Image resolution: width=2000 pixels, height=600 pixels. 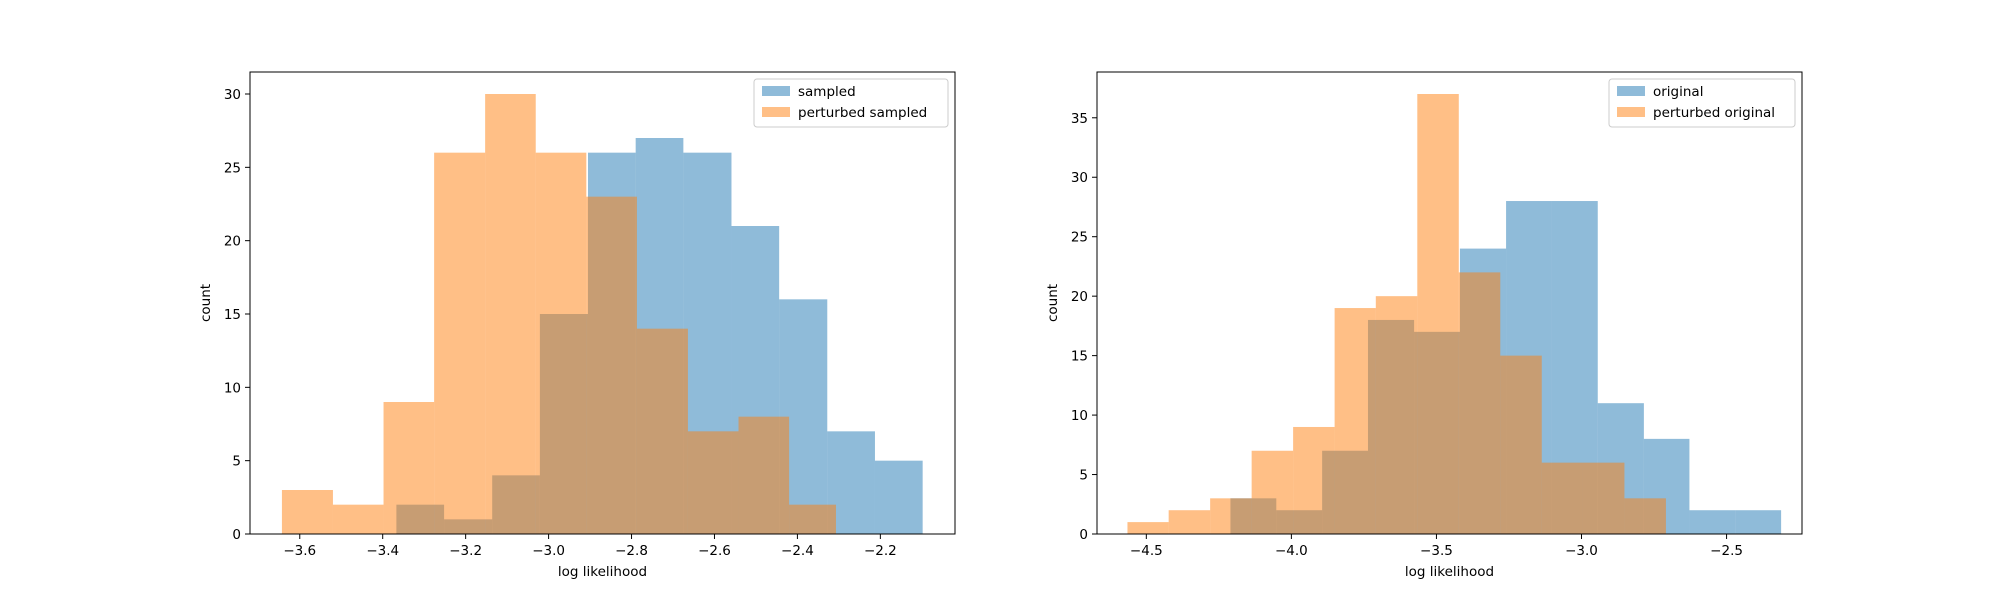 I want to click on x-tick-label: −2.8, so click(x=631, y=551).